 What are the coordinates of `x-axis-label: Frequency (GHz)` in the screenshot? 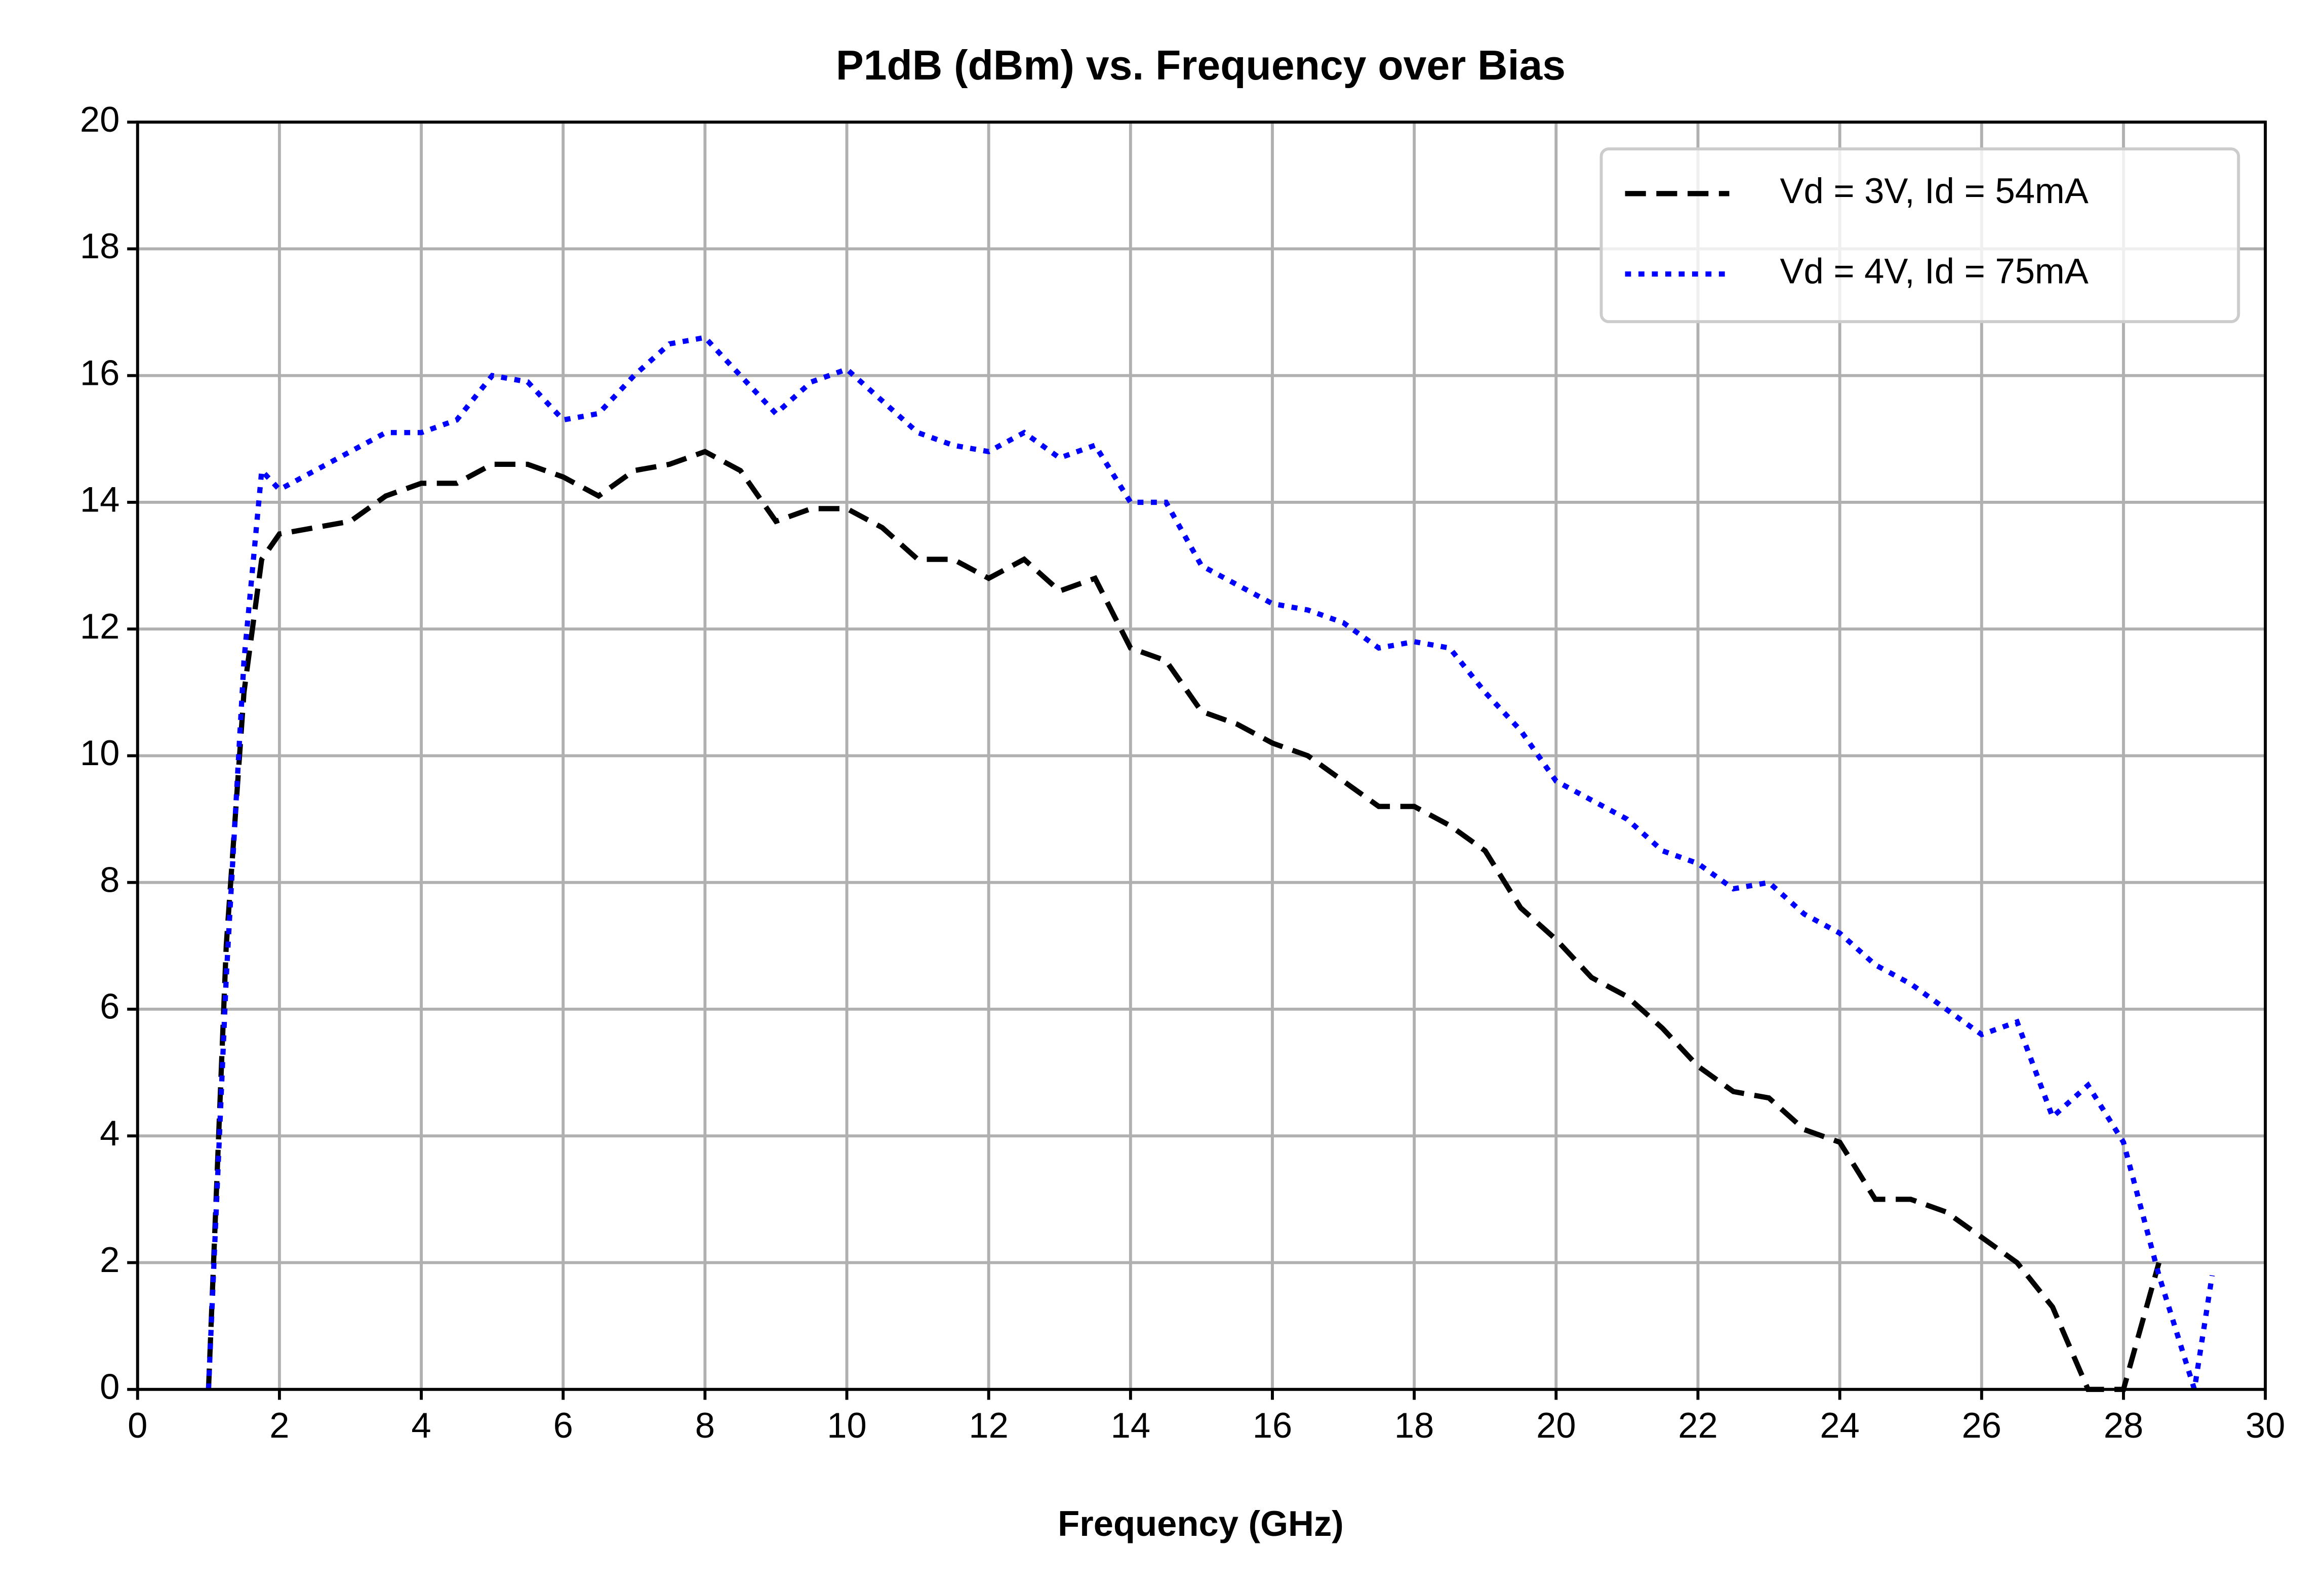 It's located at (1201, 1523).